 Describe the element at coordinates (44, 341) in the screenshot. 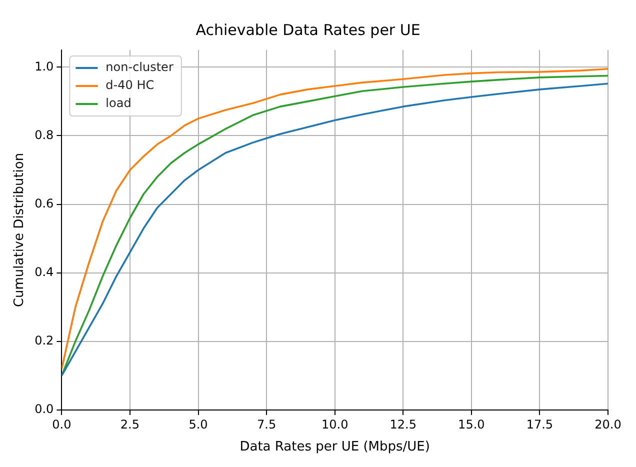

I see `y-tick-label: 0.2` at that location.